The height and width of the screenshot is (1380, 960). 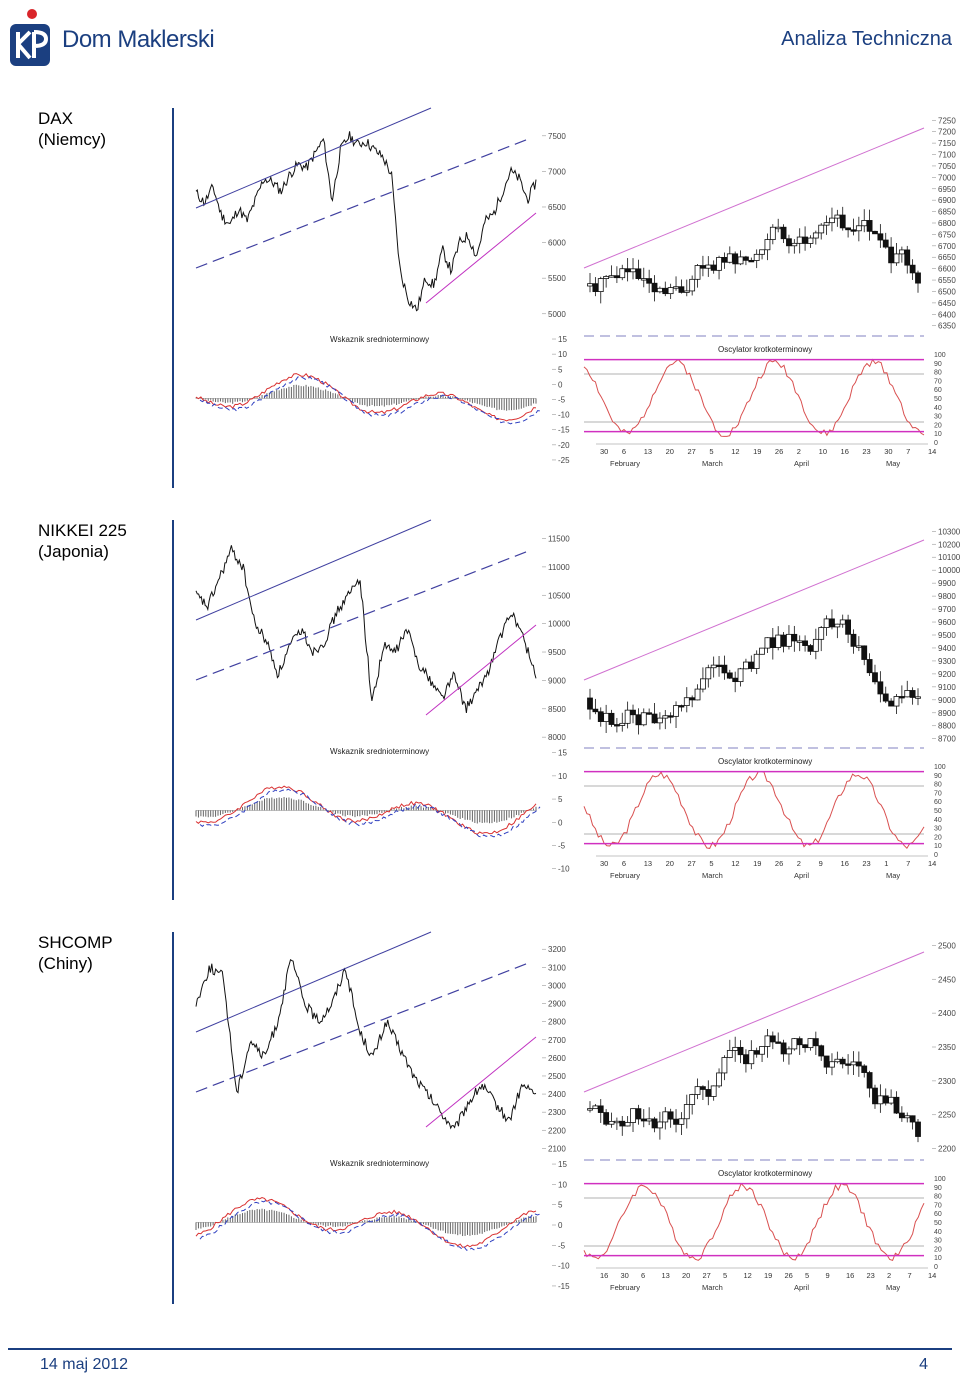 I want to click on stoch-y-tick-label: 0, so click(x=936, y=855).